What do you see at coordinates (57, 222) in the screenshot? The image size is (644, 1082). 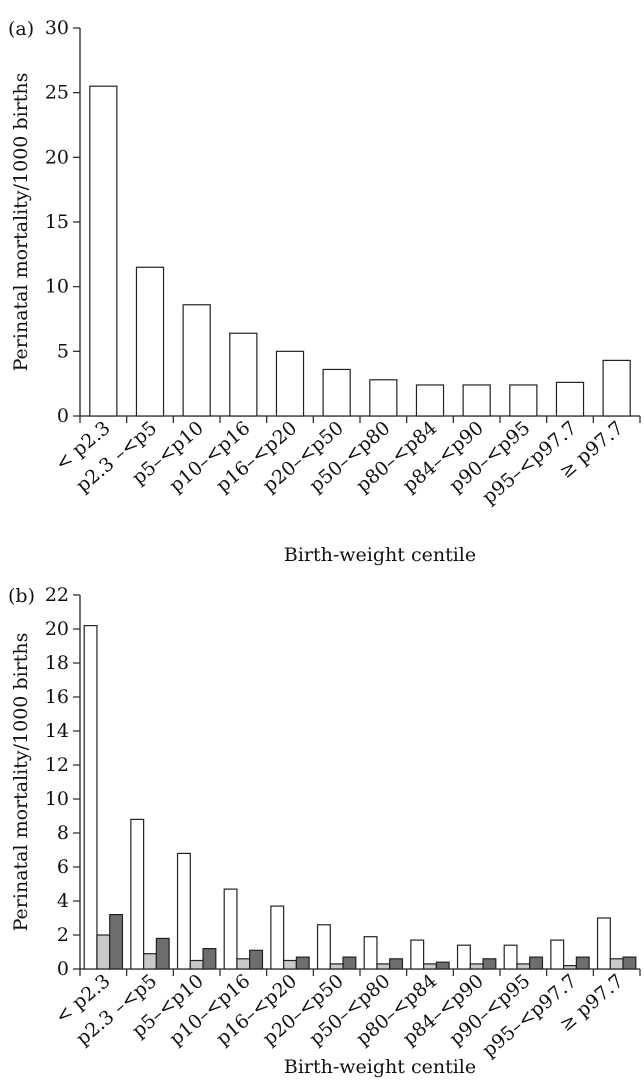 I see `y-tick-label: 15` at bounding box center [57, 222].